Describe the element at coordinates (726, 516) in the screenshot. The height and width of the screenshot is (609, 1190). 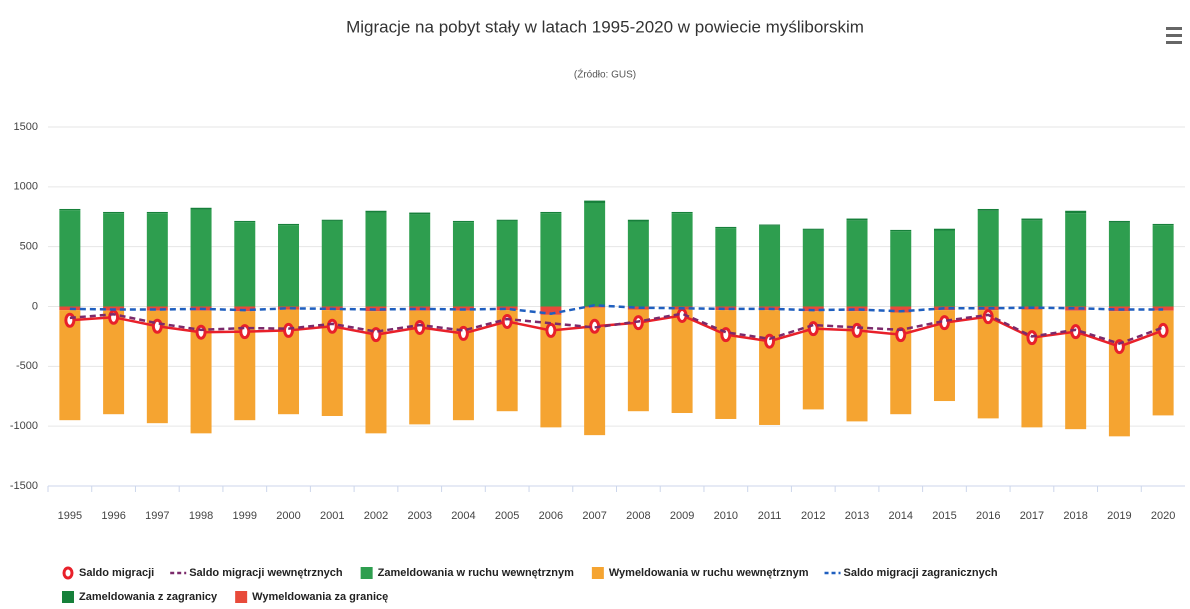
I see `x-tick-label: 2010` at that location.